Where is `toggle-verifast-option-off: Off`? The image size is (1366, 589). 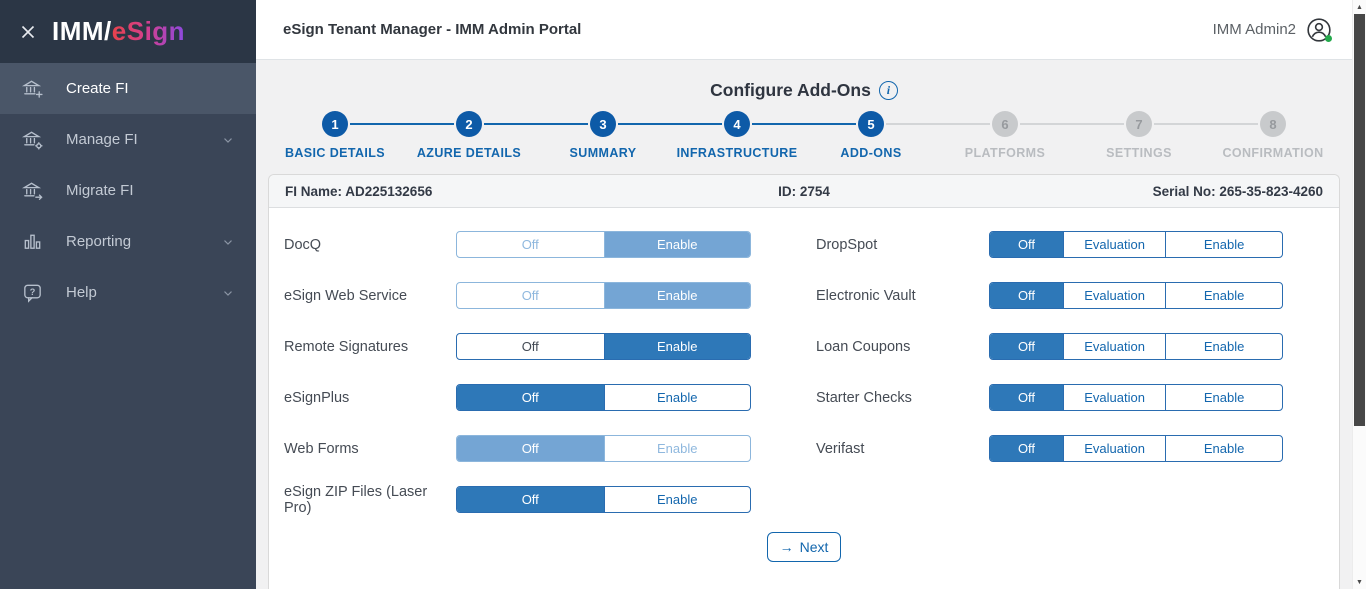 toggle-verifast-option-off: Off is located at coordinates (1026, 448).